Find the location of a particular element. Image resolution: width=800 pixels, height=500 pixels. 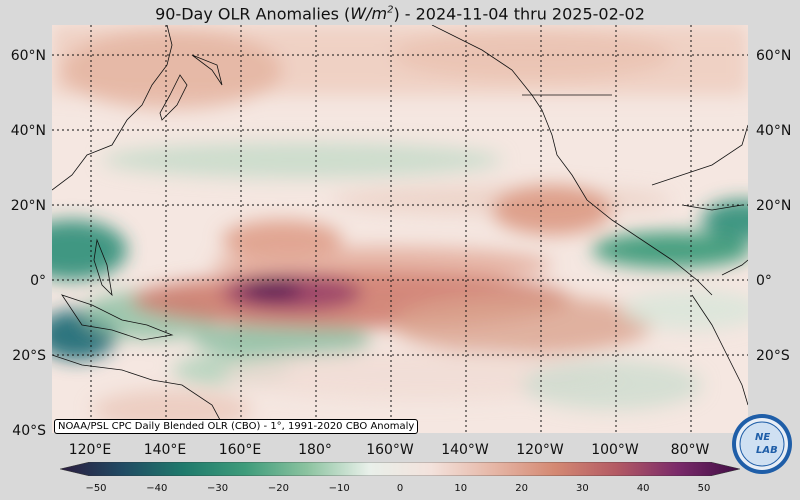

colorbar is located at coordinates (400, 469).